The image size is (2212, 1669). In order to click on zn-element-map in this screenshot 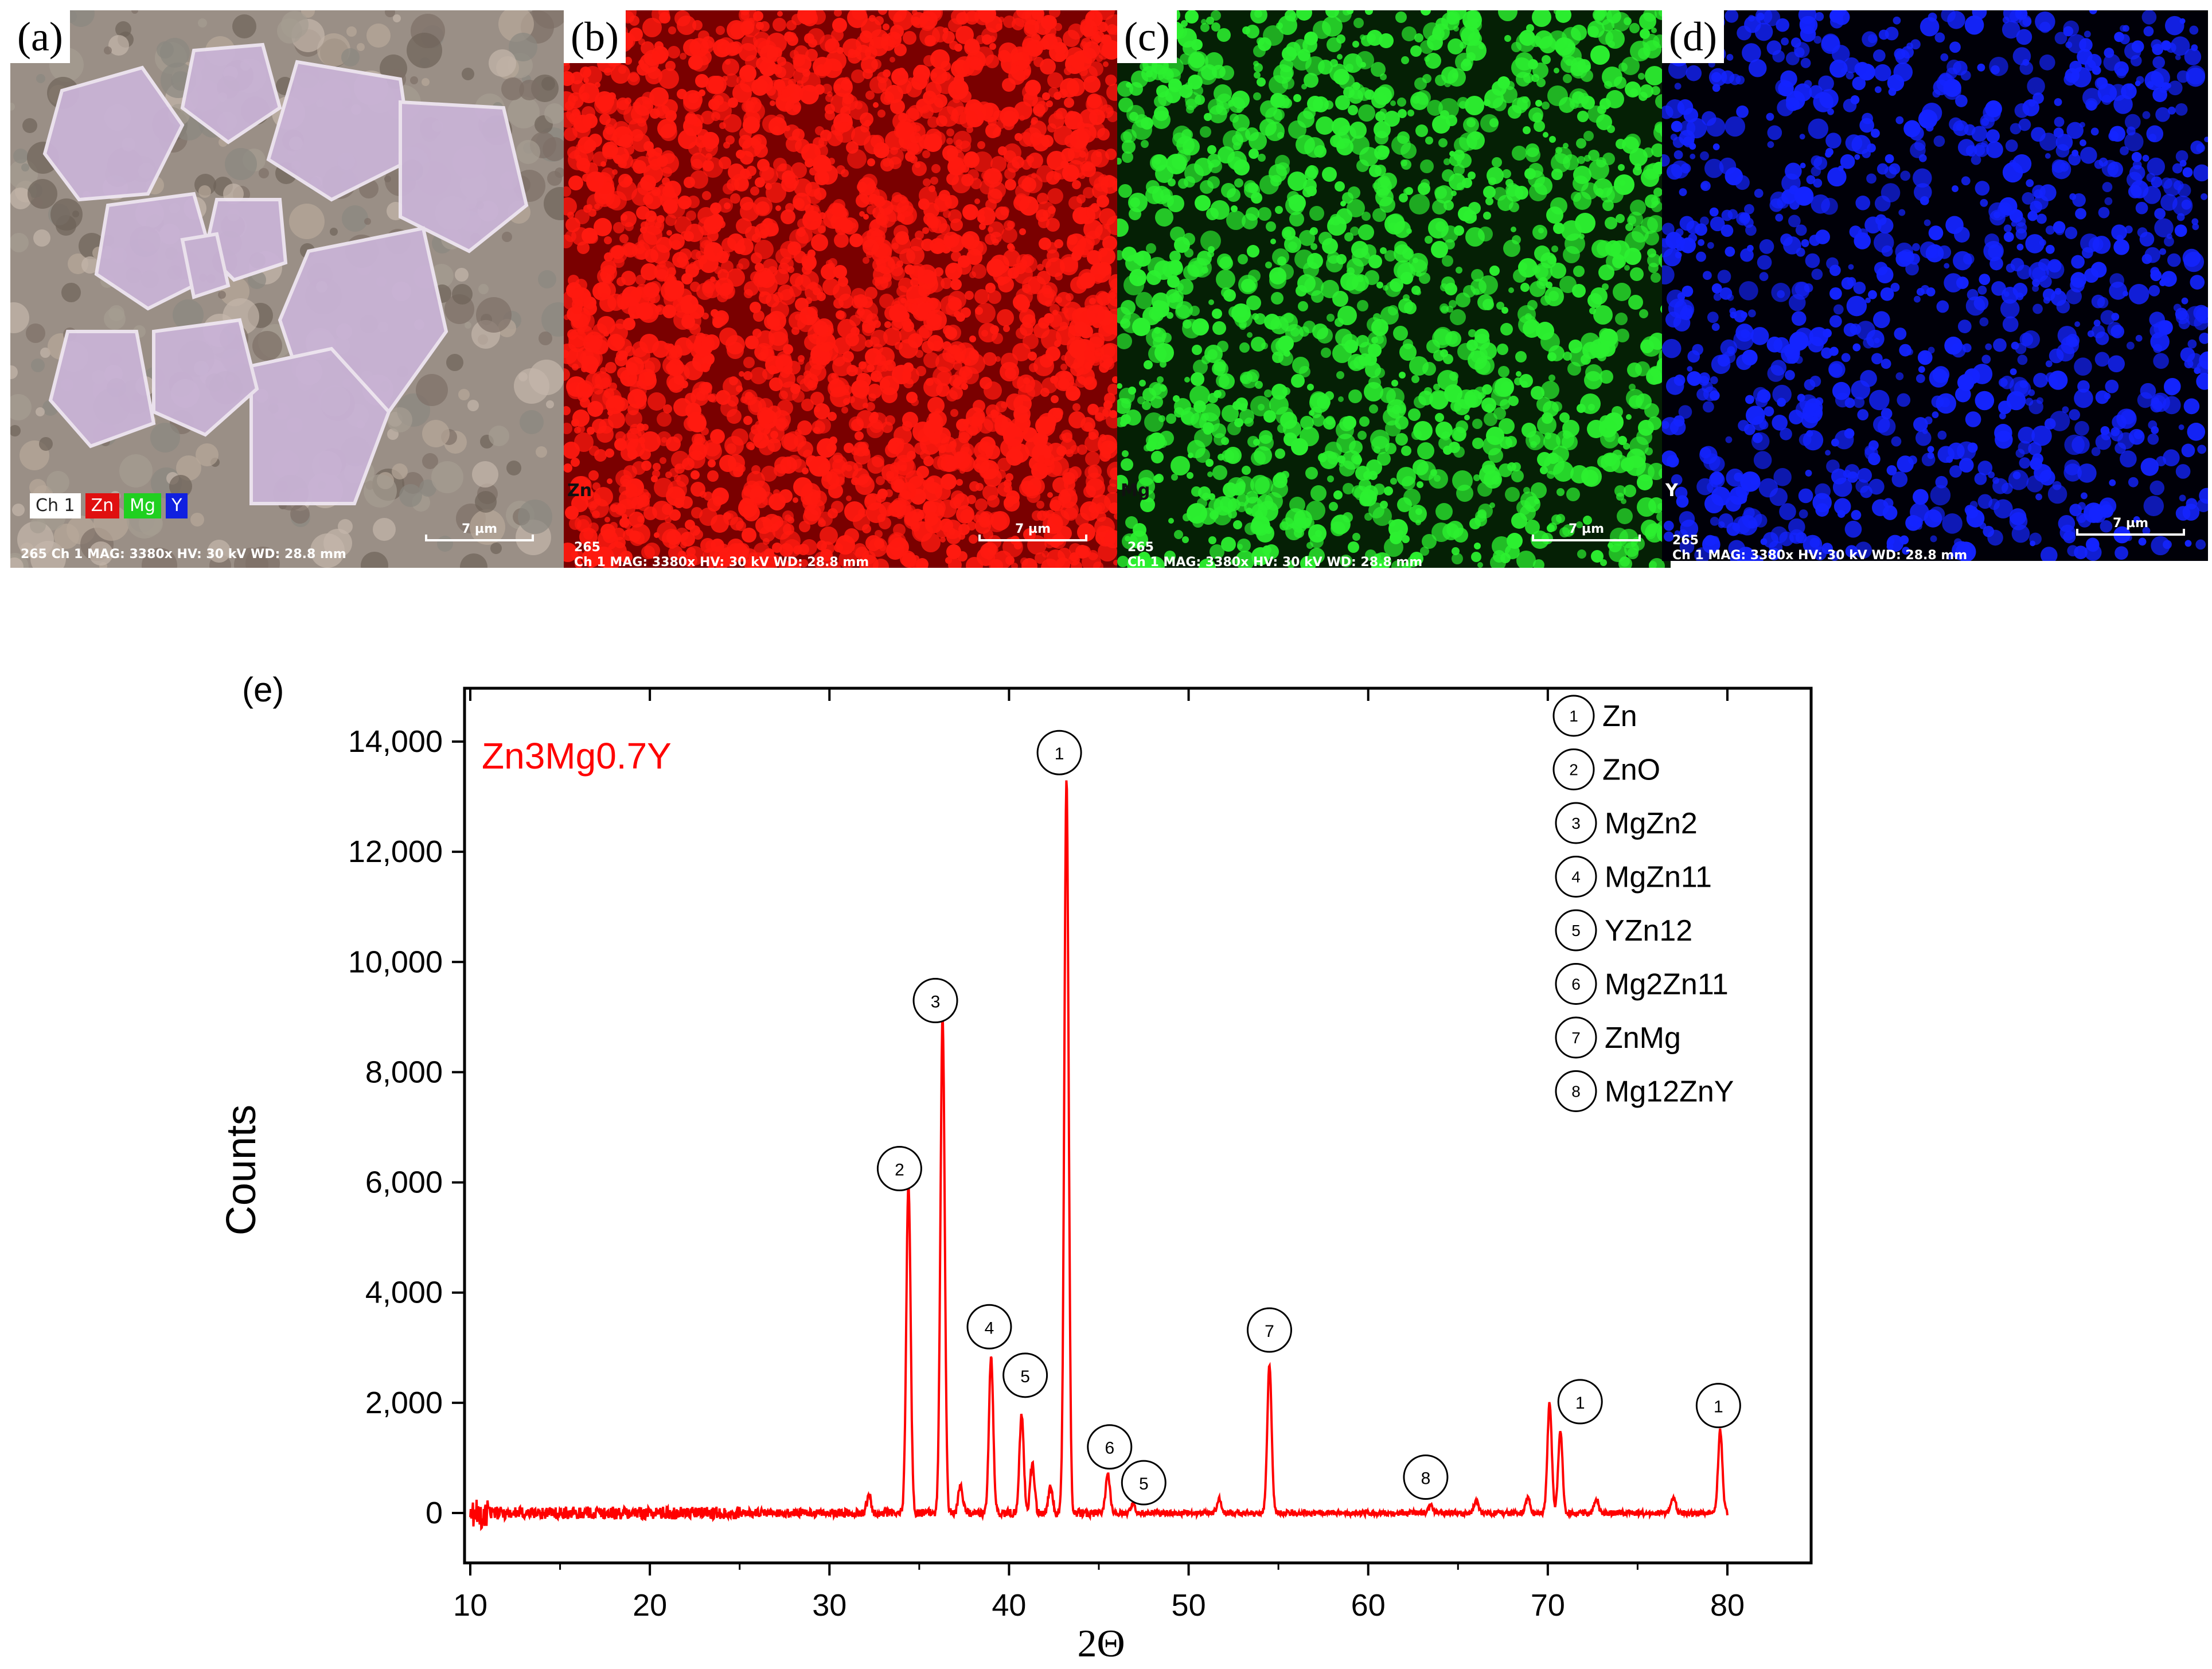, I will do `click(840, 289)`.